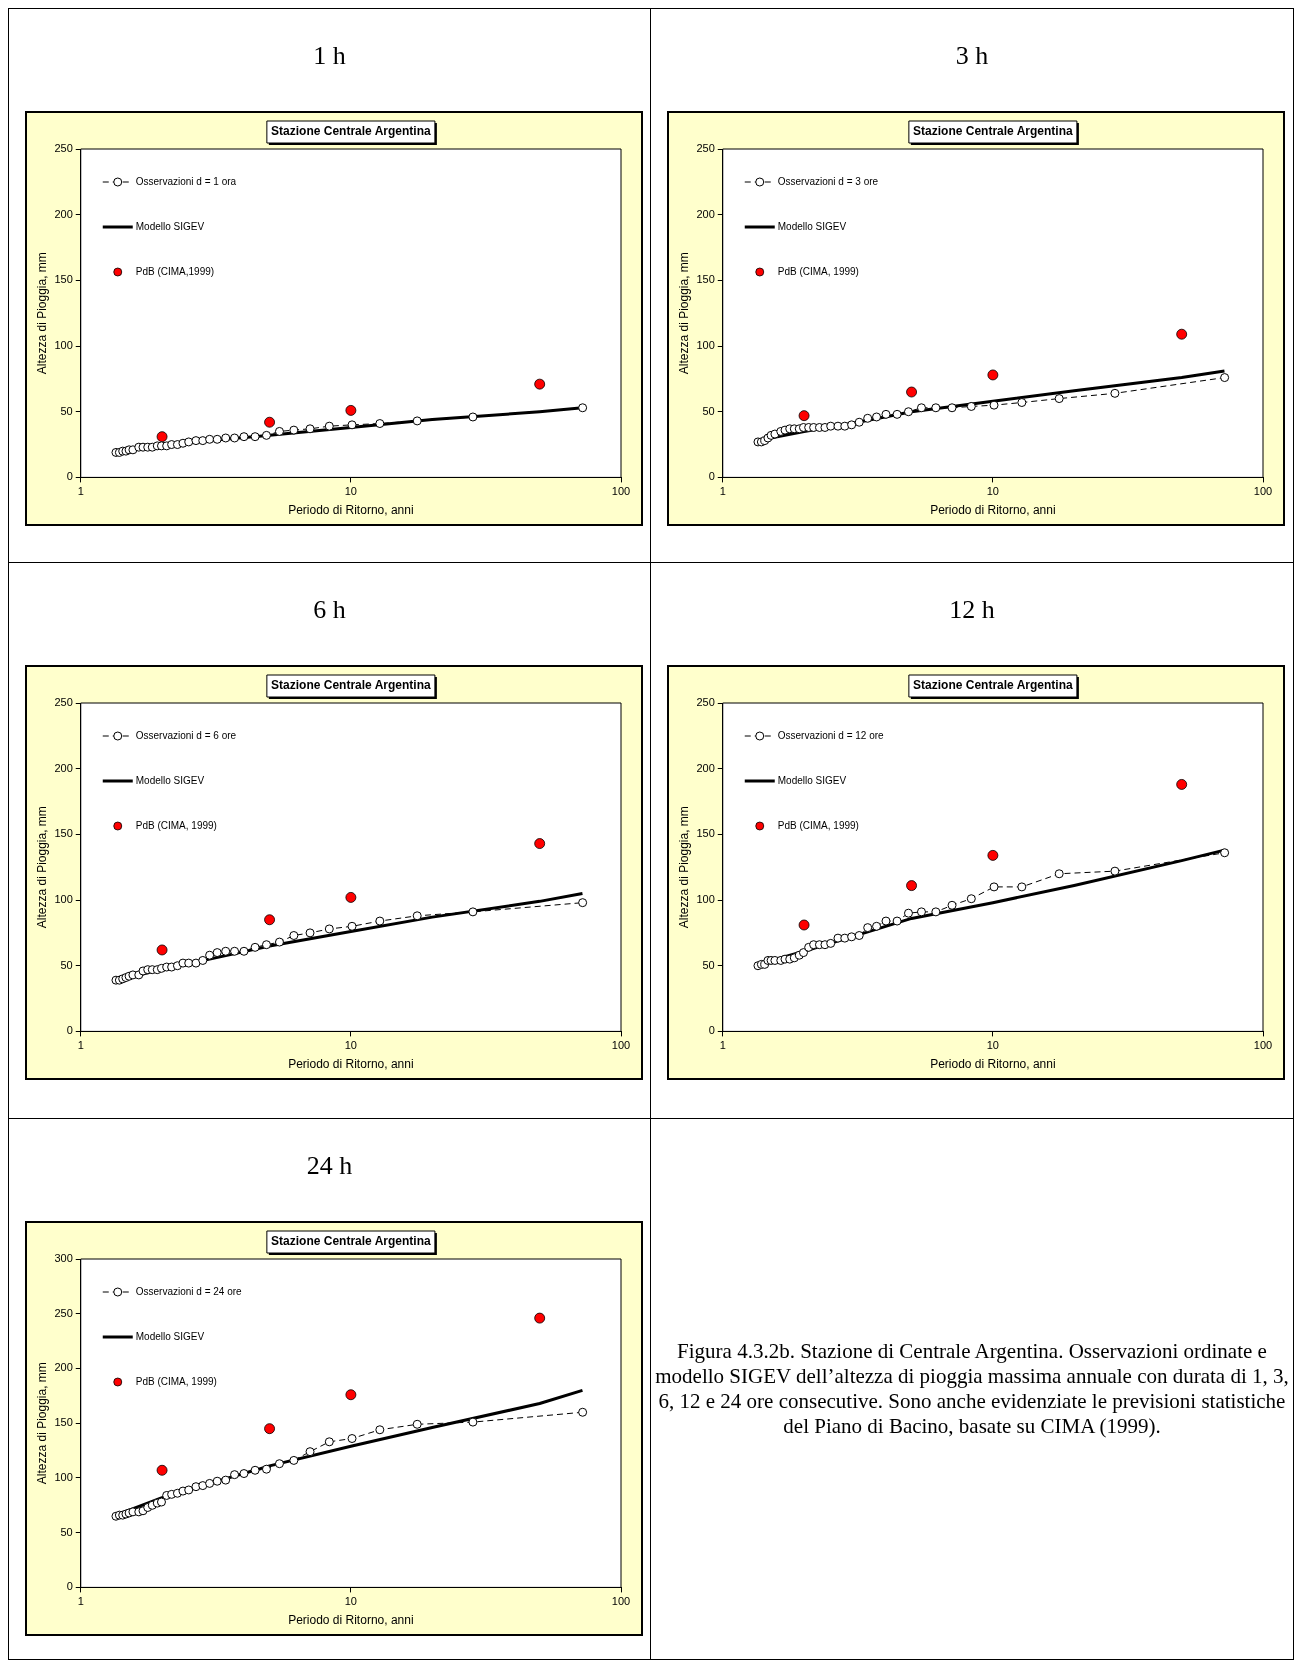  I want to click on legend-label: Osservazioni d = 24 ore, so click(189, 1291).